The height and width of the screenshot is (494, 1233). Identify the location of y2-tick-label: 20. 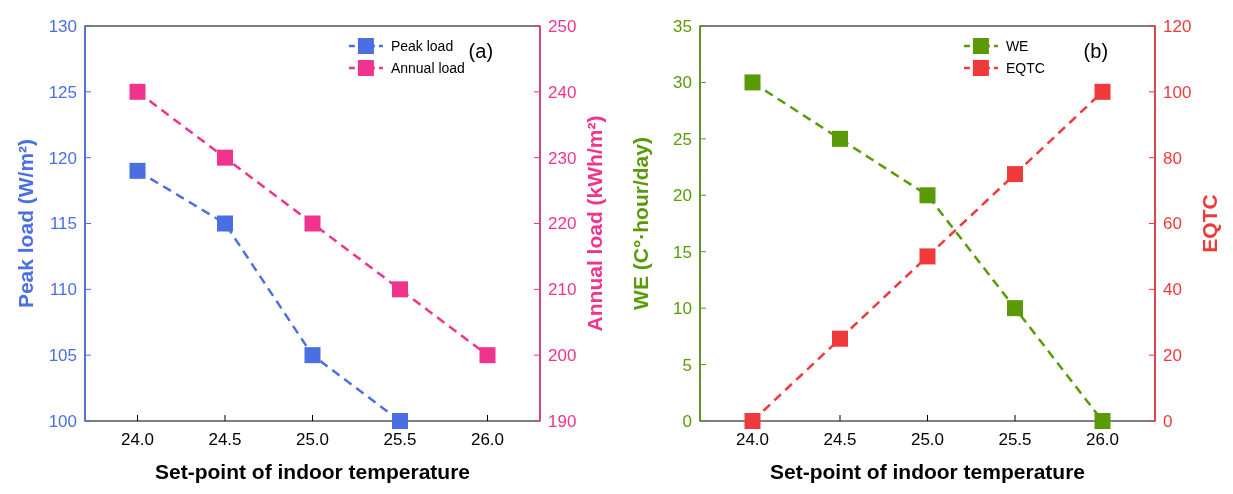
(1172, 356).